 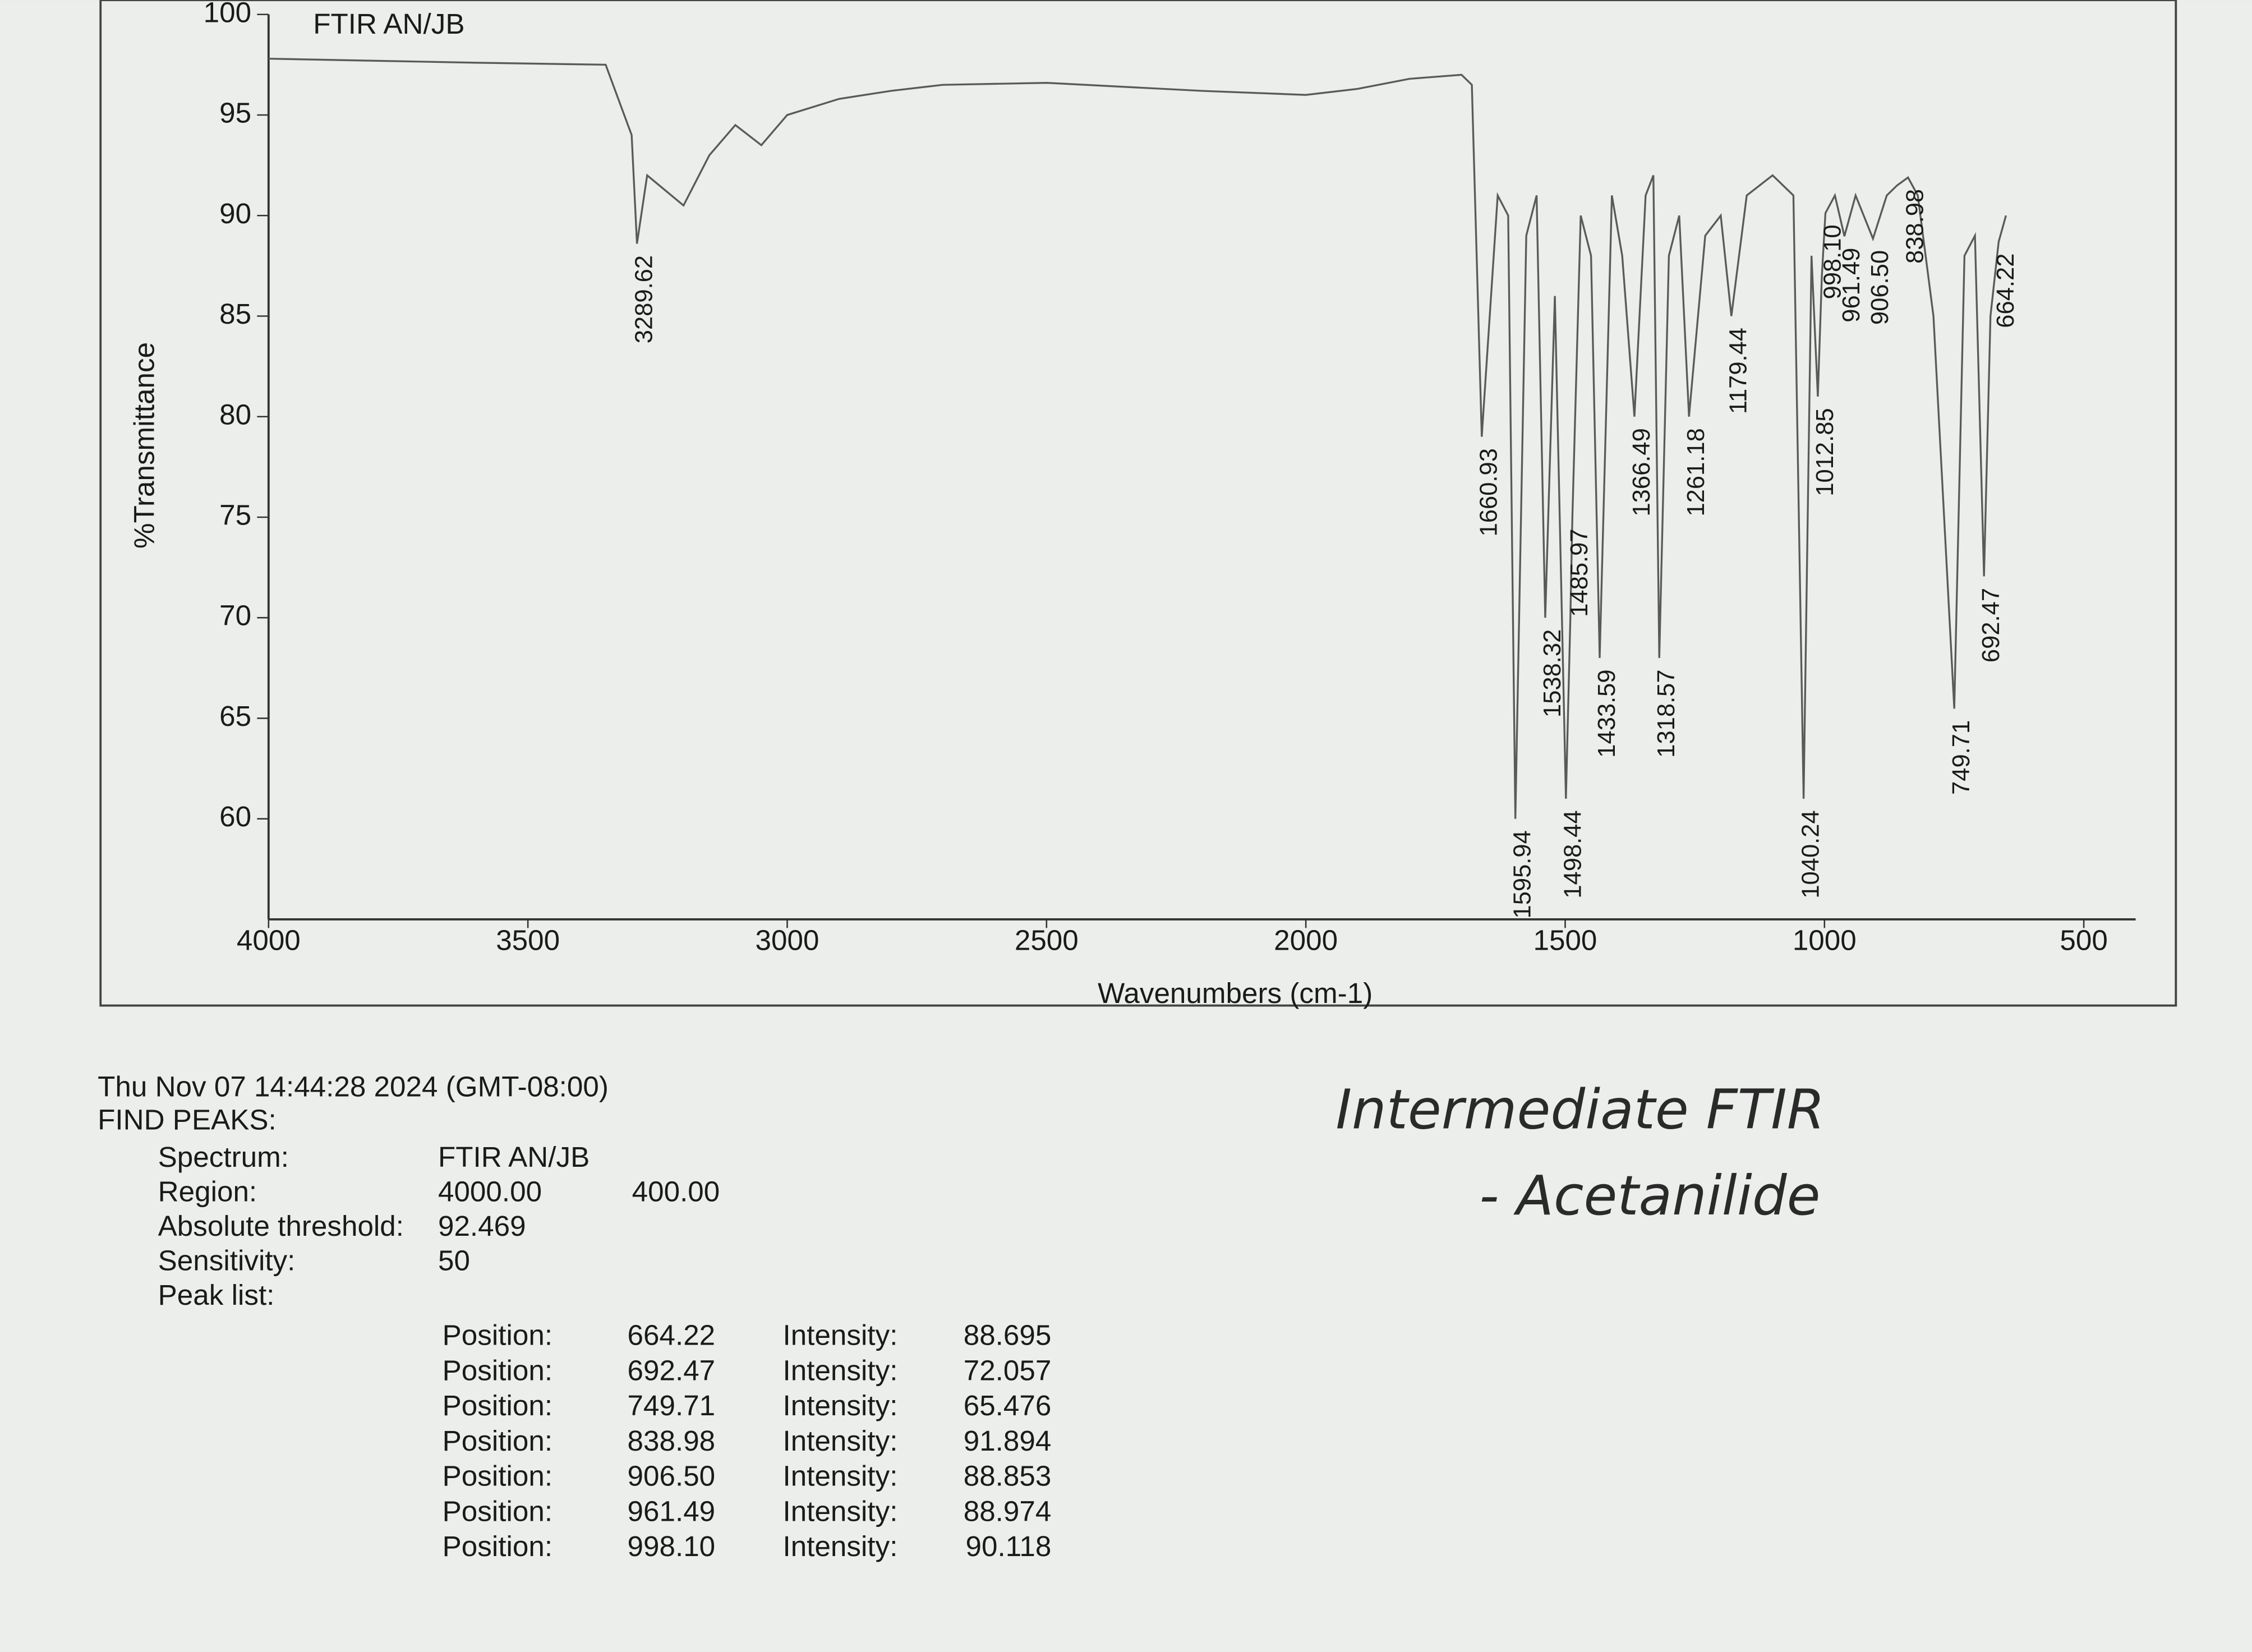 I want to click on peak-label: 838.98, so click(x=1915, y=227).